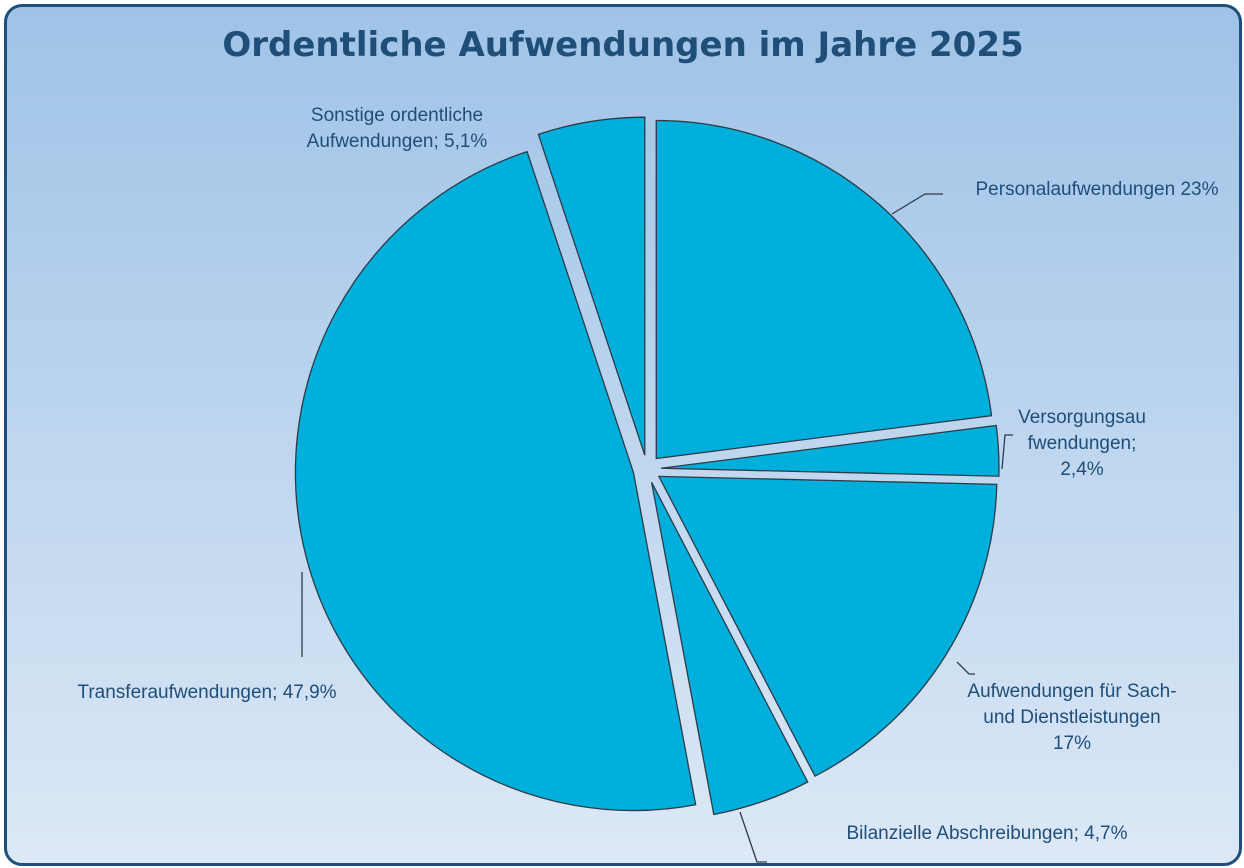 The height and width of the screenshot is (868, 1244). I want to click on category-label: Transferaufwendungen;, so click(177, 692).